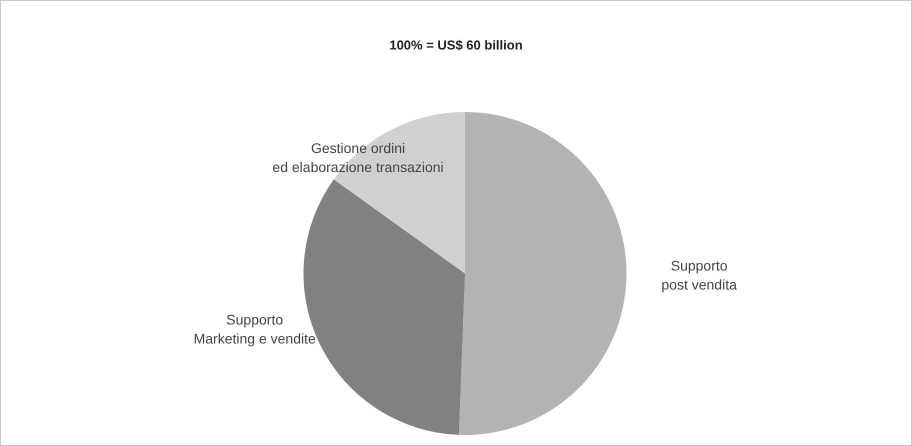 The height and width of the screenshot is (446, 912). Describe the element at coordinates (358, 157) in the screenshot. I see `slice-label: Gestione ordini ed elaborazione transazioni` at that location.